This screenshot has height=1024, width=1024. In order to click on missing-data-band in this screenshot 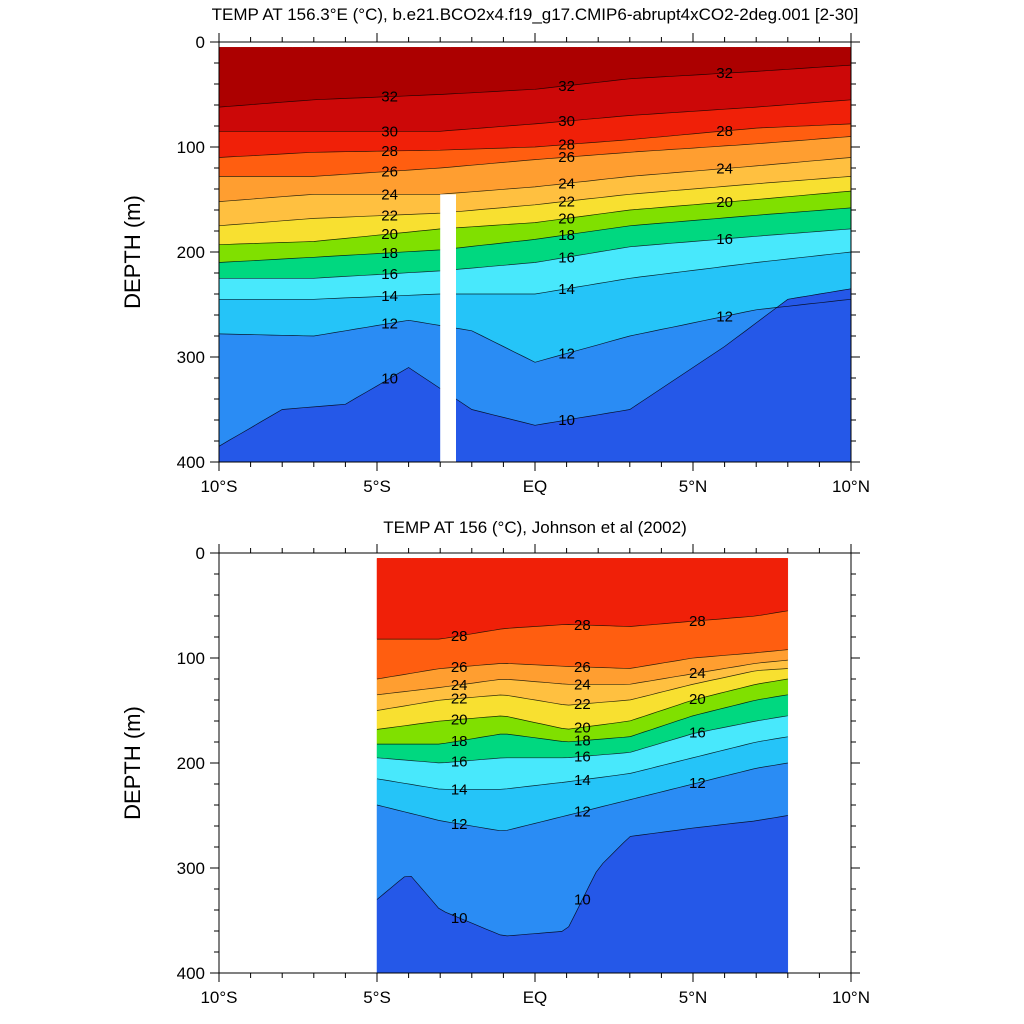, I will do `click(448, 328)`.